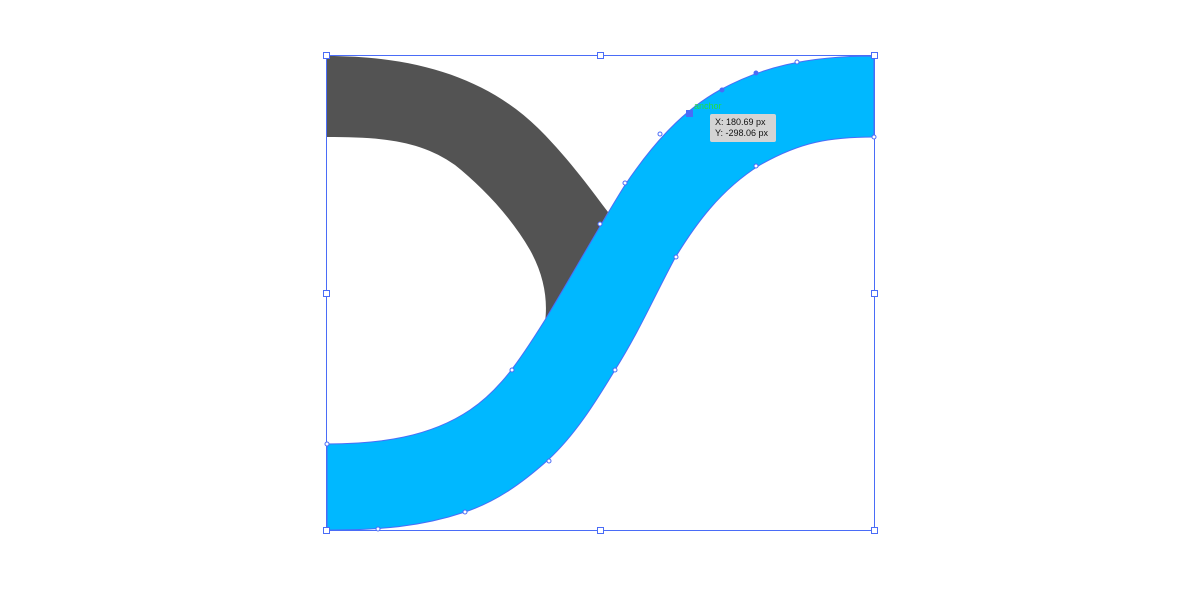  What do you see at coordinates (740, 122) in the screenshot?
I see `tooltip-x-value: X: 180.69 px` at bounding box center [740, 122].